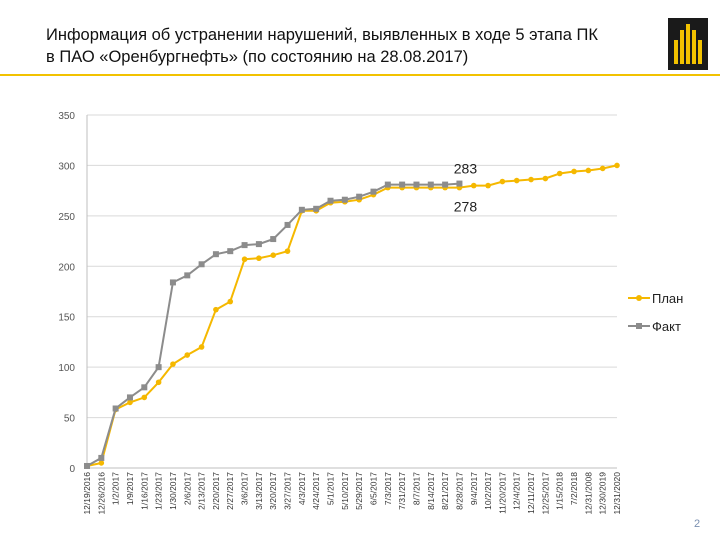  What do you see at coordinates (666, 326) in the screenshot?
I see `legend-label: Факт` at bounding box center [666, 326].